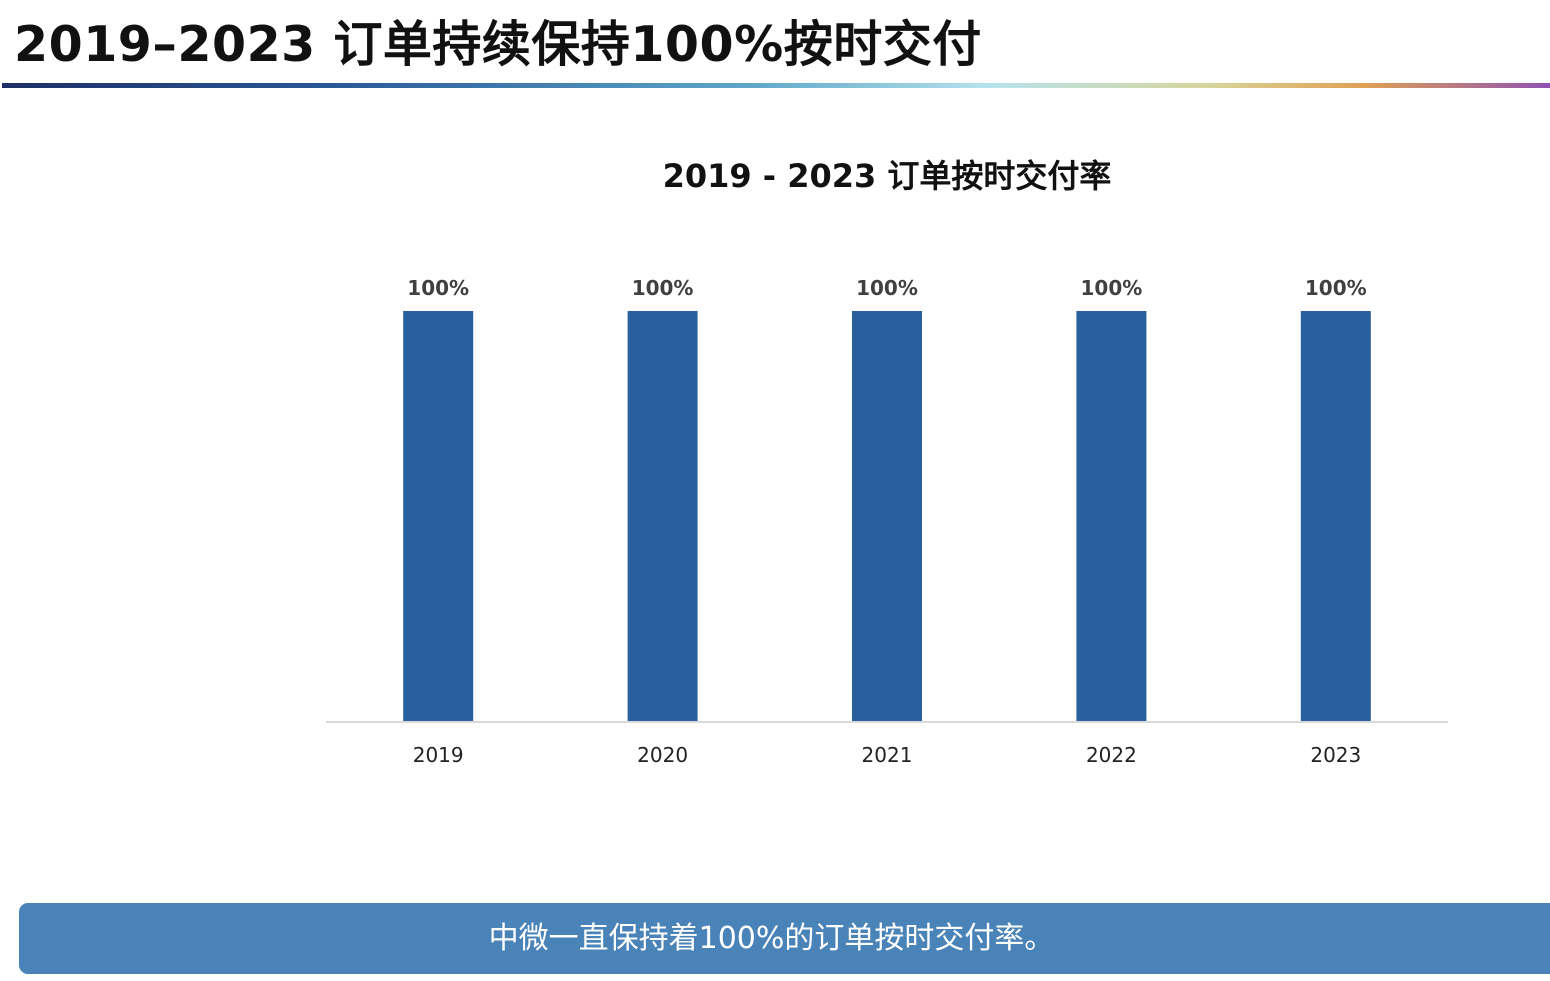  What do you see at coordinates (887, 176) in the screenshot?
I see `chart-title: 2019 - 2023 订单按时交付率` at bounding box center [887, 176].